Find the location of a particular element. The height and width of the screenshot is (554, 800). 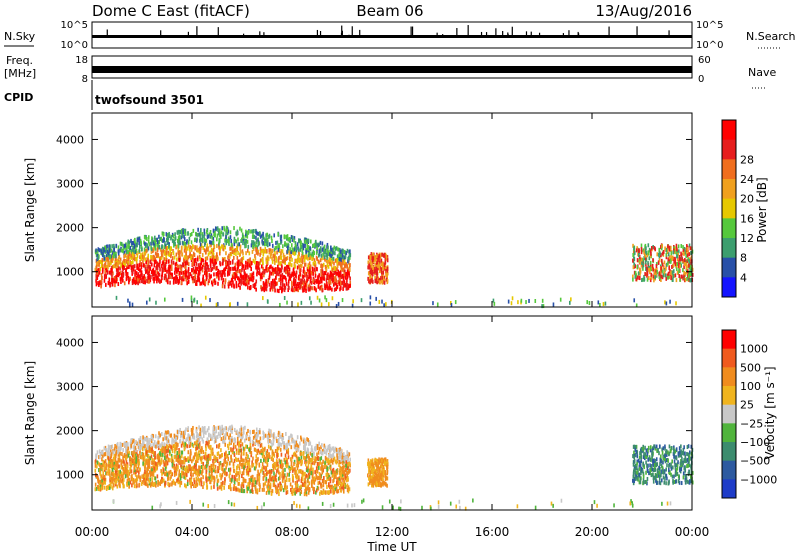

y-tick-label: 2000 is located at coordinates (70, 228).